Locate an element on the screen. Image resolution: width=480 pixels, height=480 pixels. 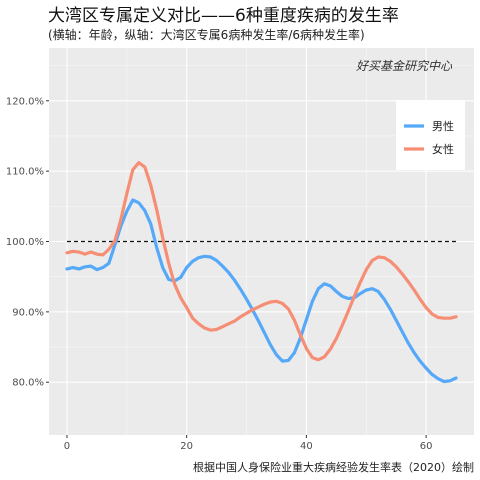
y-axis: 80.0% 90.0% 100.0% 110.0% 120.0% is located at coordinates (27, 242).